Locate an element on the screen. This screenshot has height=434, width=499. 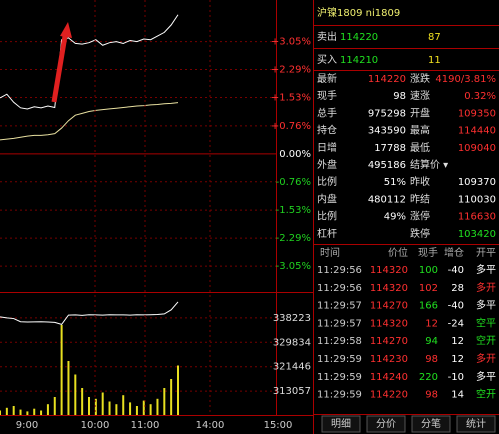
stat-value: 51% is located at coordinates (395, 182).